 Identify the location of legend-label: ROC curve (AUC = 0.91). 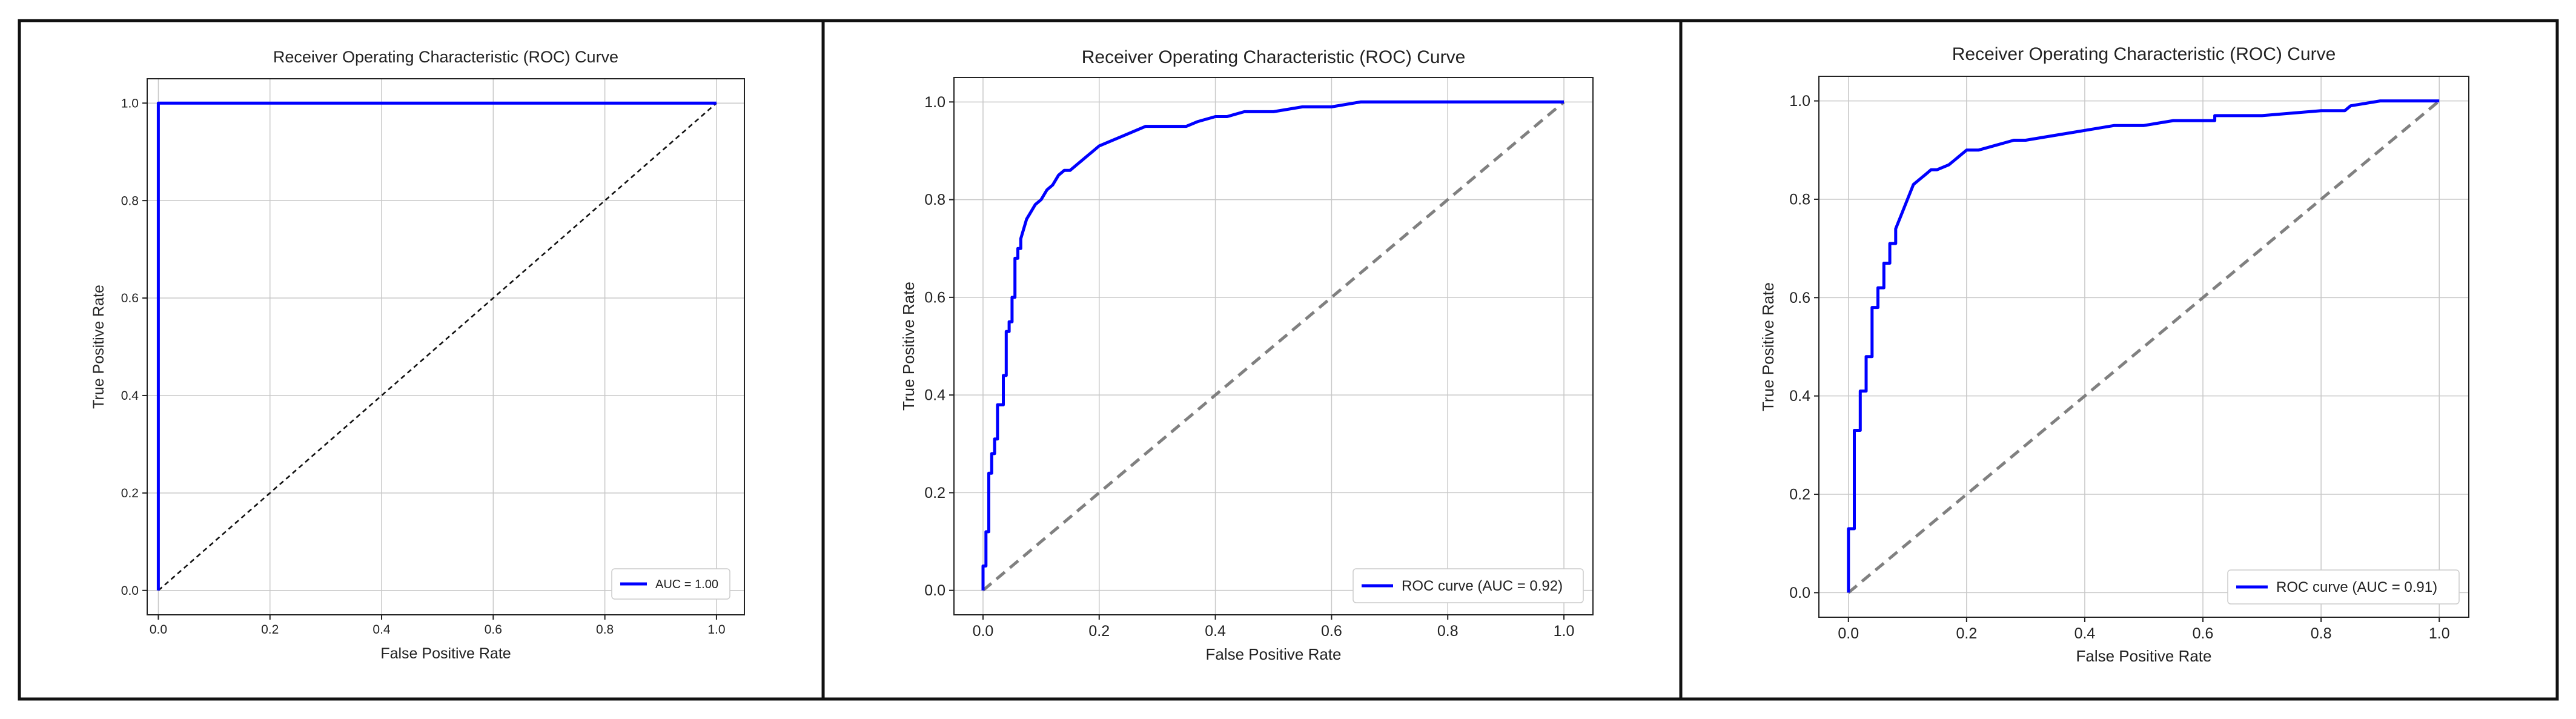
(2356, 587).